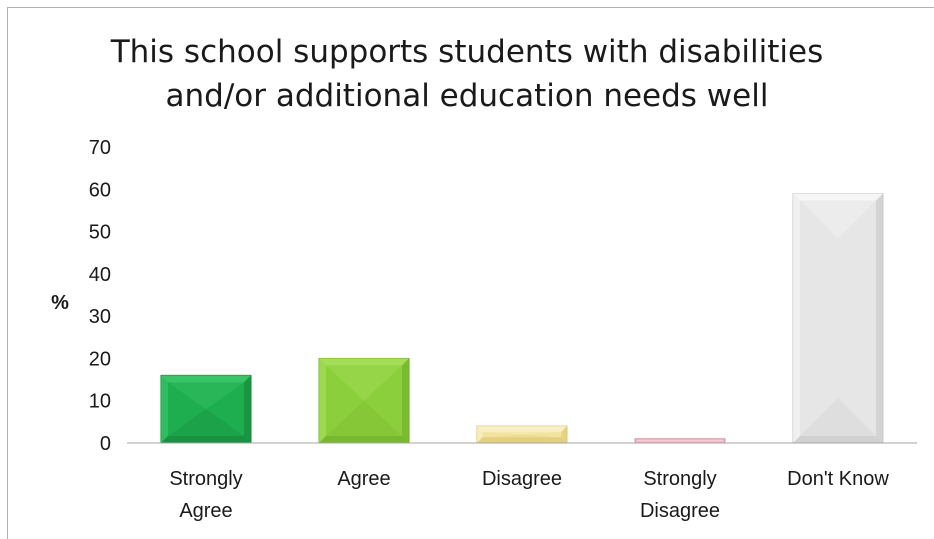 This screenshot has height=539, width=934. I want to click on frame-border-left, so click(7, 273).